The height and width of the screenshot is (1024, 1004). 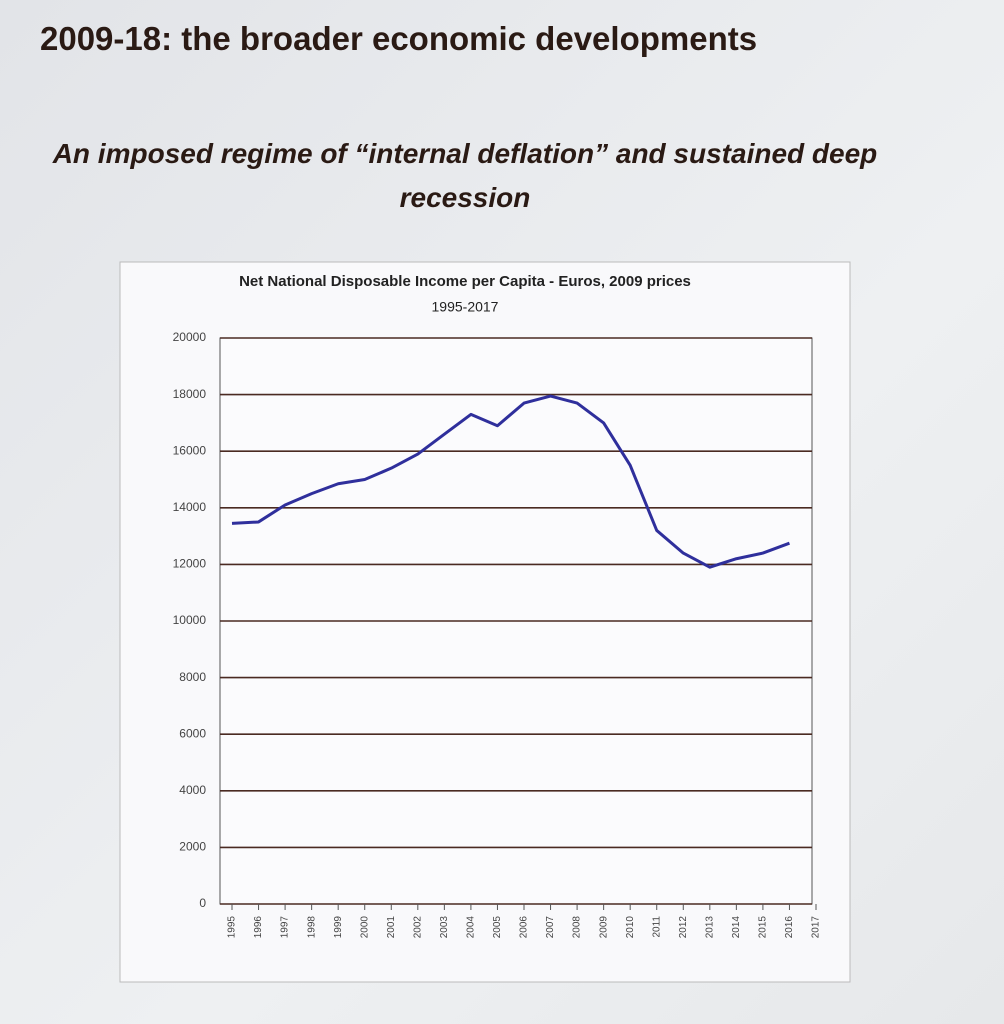 What do you see at coordinates (444, 927) in the screenshot?
I see `x-tick-label: 2003` at bounding box center [444, 927].